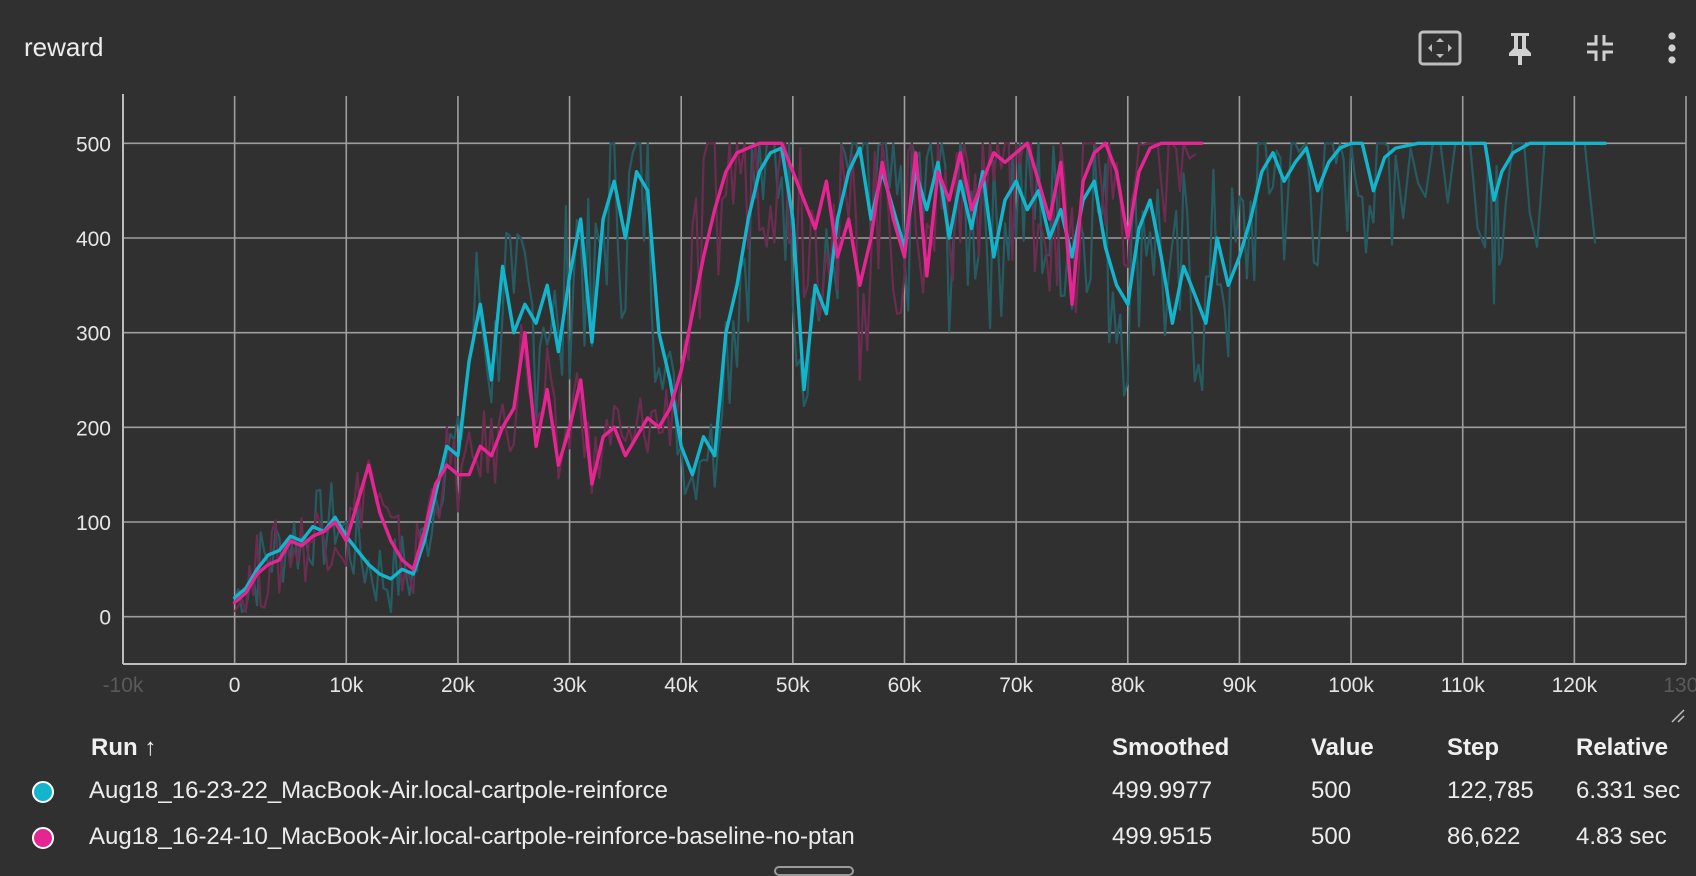  Describe the element at coordinates (346, 685) in the screenshot. I see `x-tick-label: 10k` at that location.